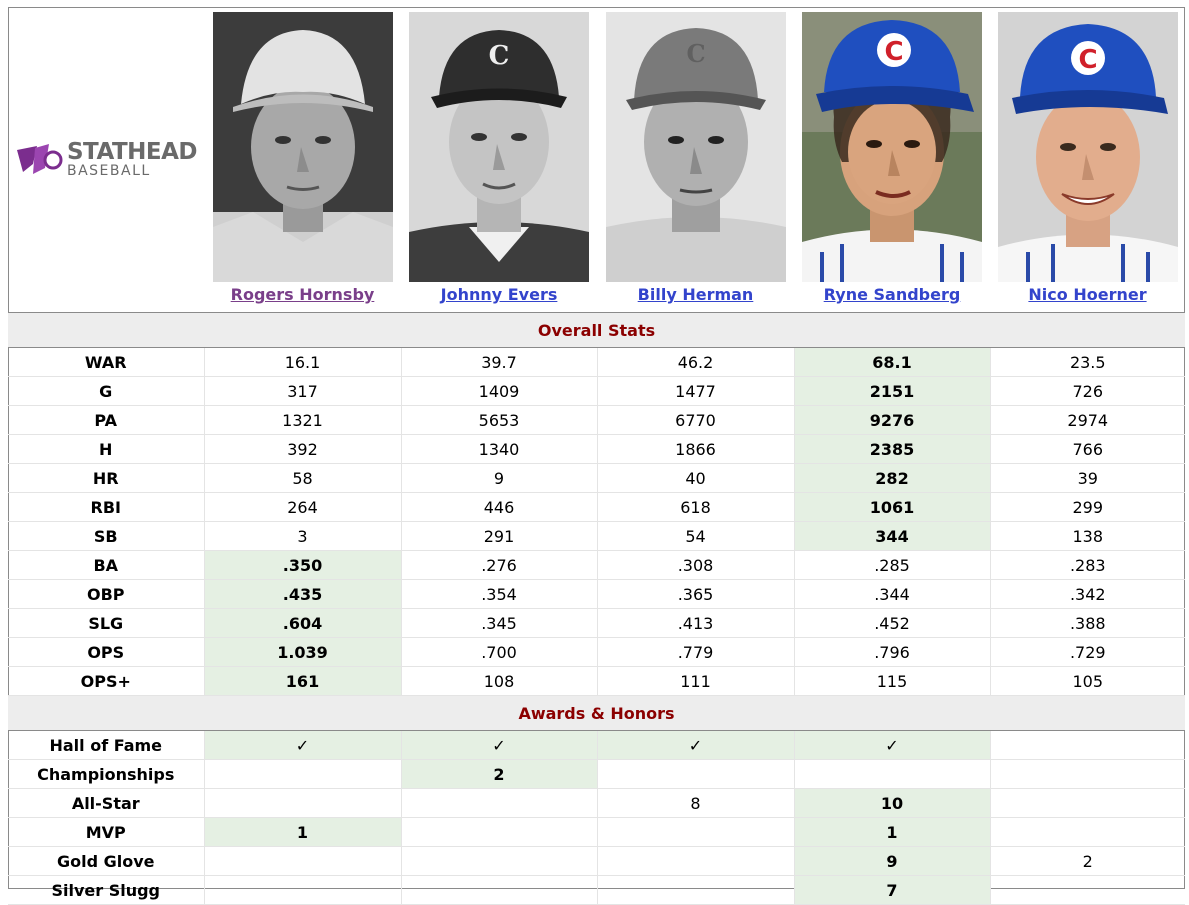 This screenshot has width=1189, height=905. I want to click on stat-row-g: G 317 1409 1477 2151 726, so click(596, 391).